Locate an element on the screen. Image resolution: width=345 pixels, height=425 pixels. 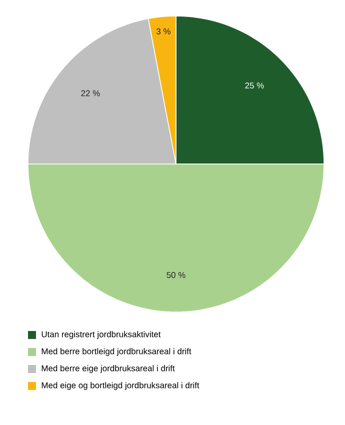
data-label: 25 % is located at coordinates (254, 85).